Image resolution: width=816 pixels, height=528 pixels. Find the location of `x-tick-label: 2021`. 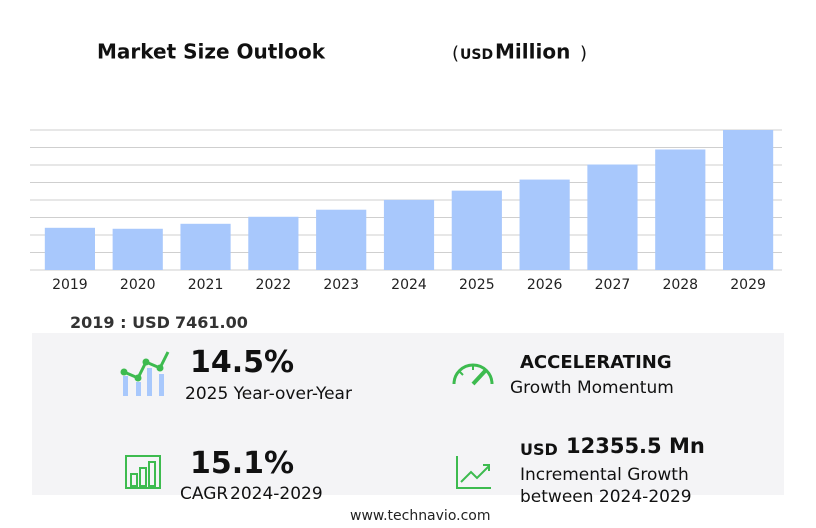

x-tick-label: 2021 is located at coordinates (206, 285).